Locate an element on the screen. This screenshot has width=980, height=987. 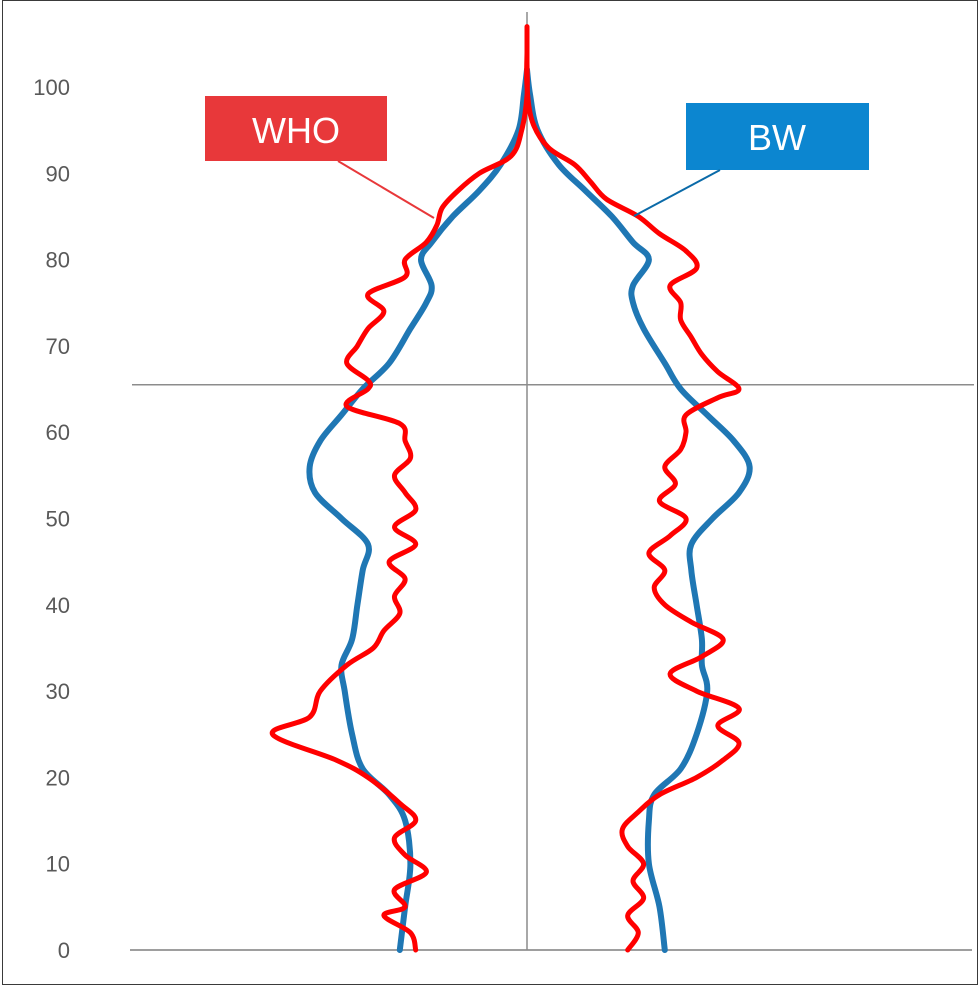
who-label-text: WHO is located at coordinates (296, 130).